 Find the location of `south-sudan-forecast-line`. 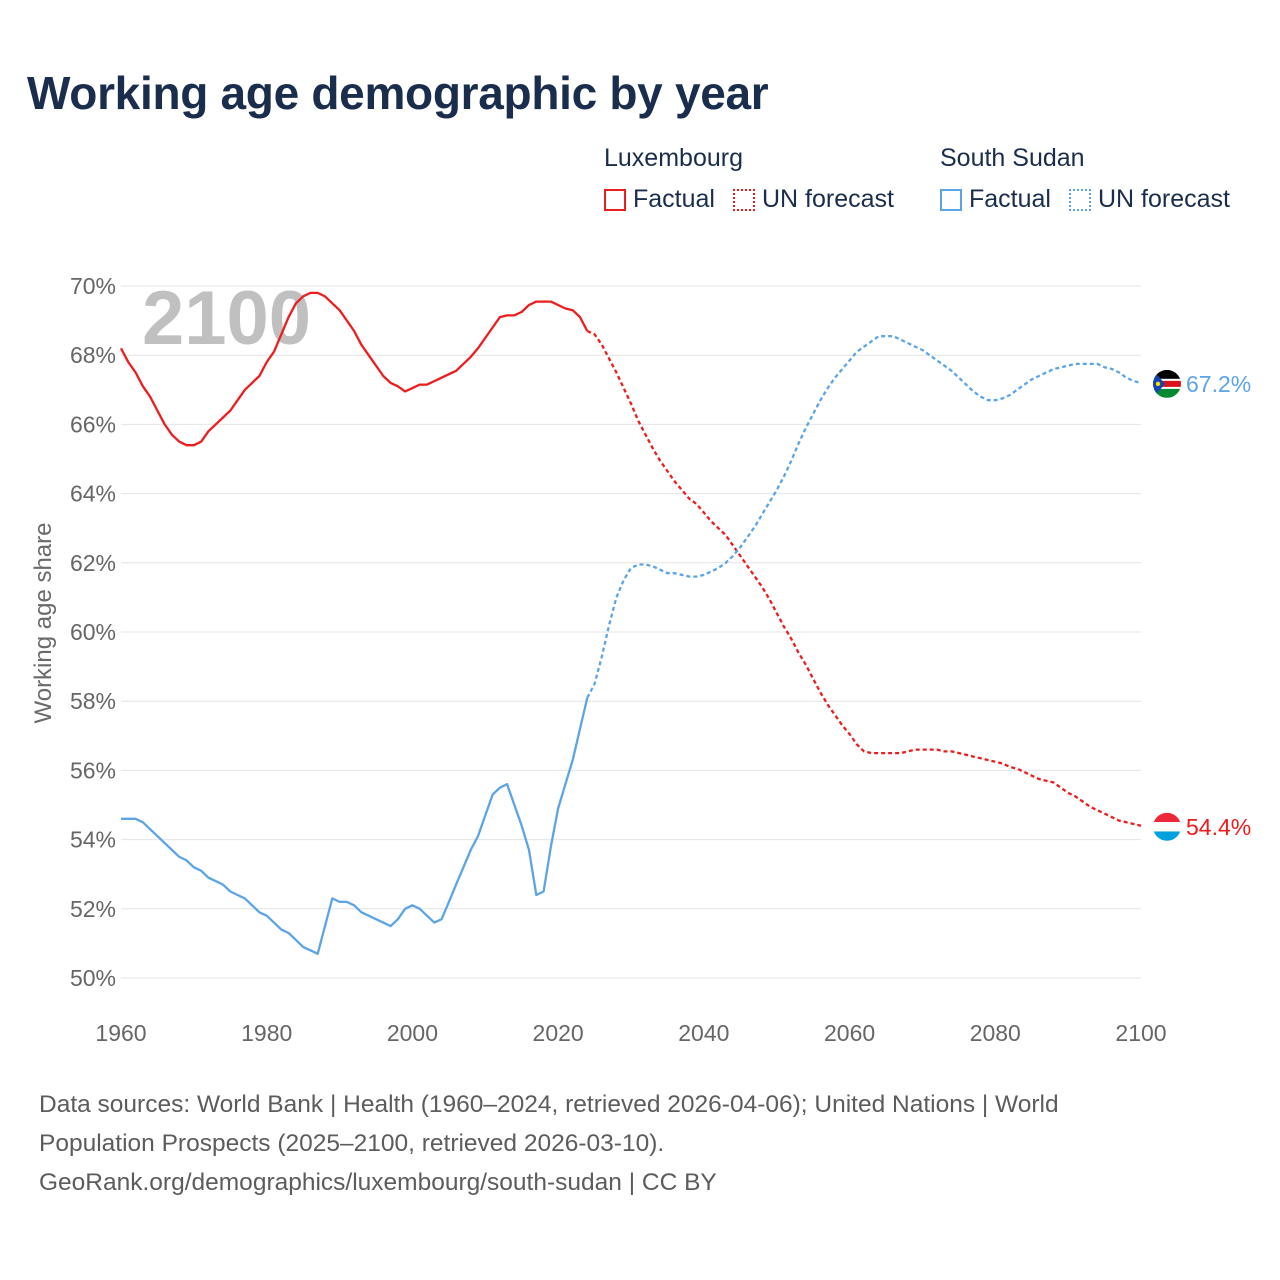

south-sudan-forecast-line is located at coordinates (864, 517).